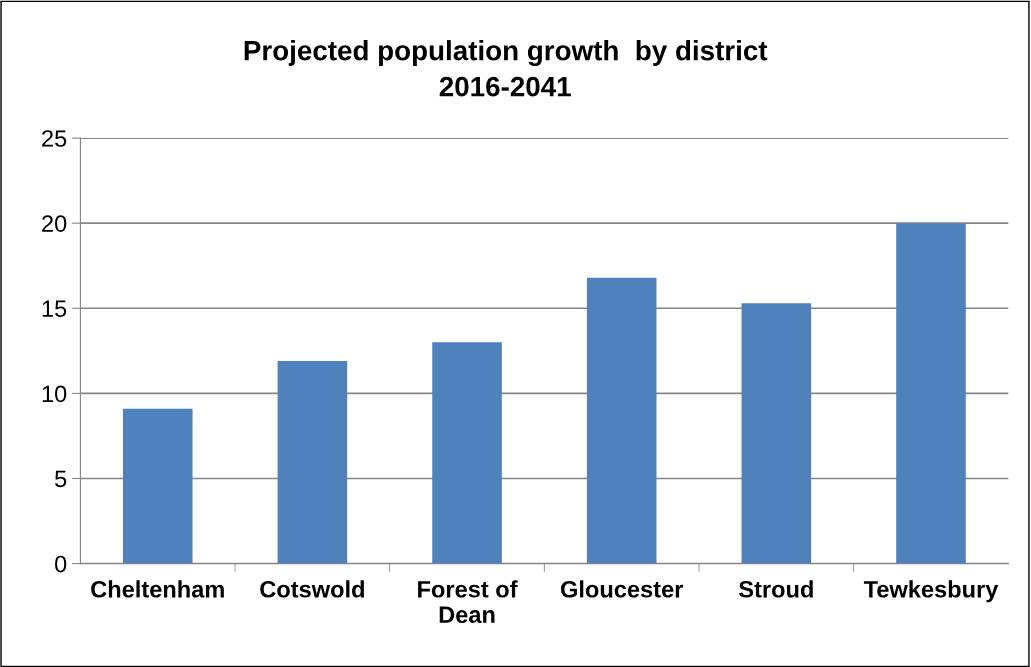 Image resolution: width=1031 pixels, height=667 pixels. Describe the element at coordinates (506, 68) in the screenshot. I see `chart-title: Projected population growth by district 2016-2041` at that location.